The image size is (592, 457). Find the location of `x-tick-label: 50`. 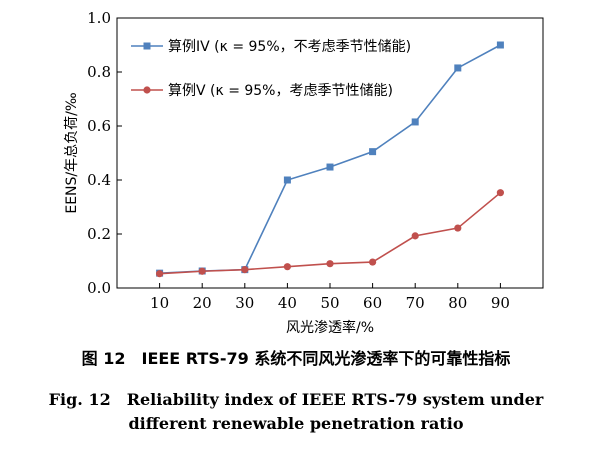

x-tick-label: 50 is located at coordinates (329, 303).